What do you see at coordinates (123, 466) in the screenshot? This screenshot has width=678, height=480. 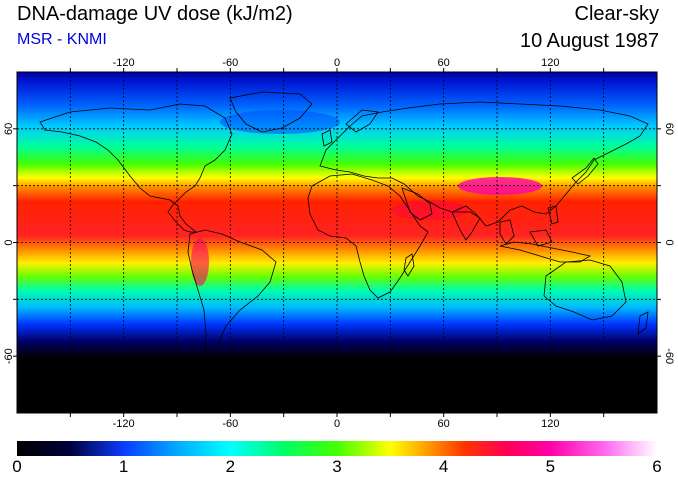 I see `colorbar-tick-label: 1` at bounding box center [123, 466].